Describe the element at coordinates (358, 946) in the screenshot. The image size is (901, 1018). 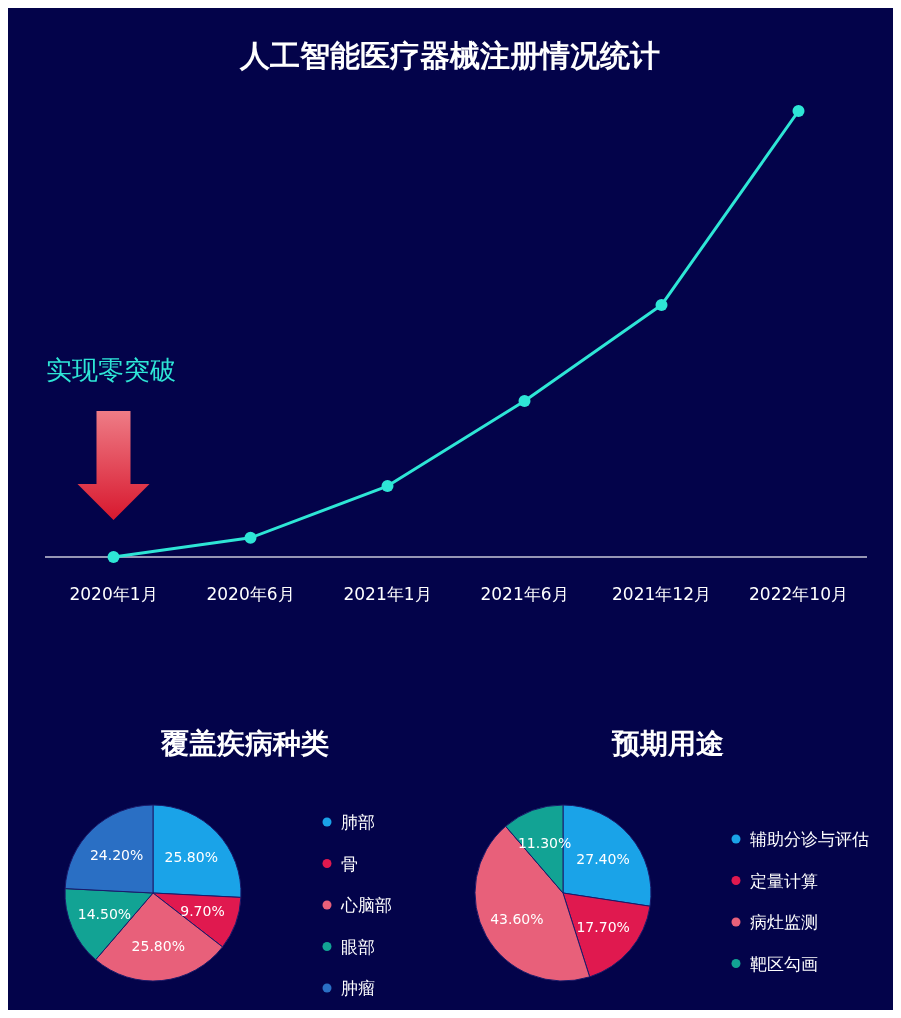
I see `legend-label: 眼部` at that location.